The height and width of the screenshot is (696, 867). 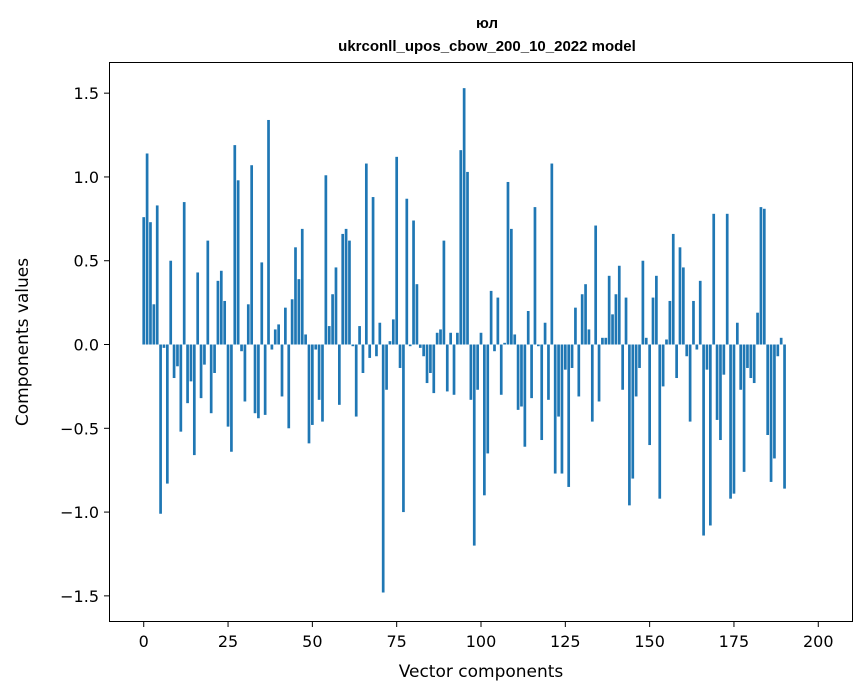 I want to click on chart-title: юл, so click(x=487, y=23).